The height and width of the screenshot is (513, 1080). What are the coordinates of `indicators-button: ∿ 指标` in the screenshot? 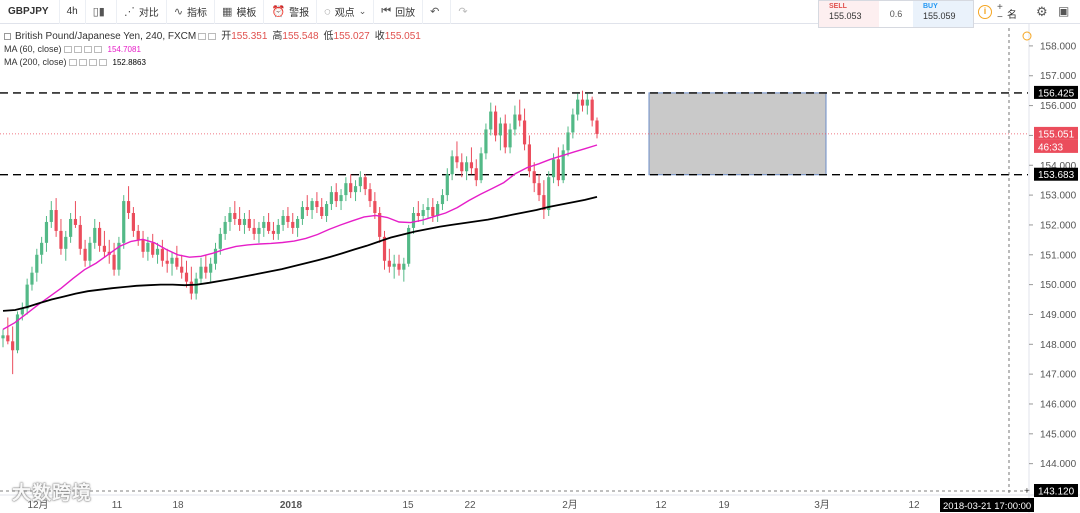 It's located at (191, 12).